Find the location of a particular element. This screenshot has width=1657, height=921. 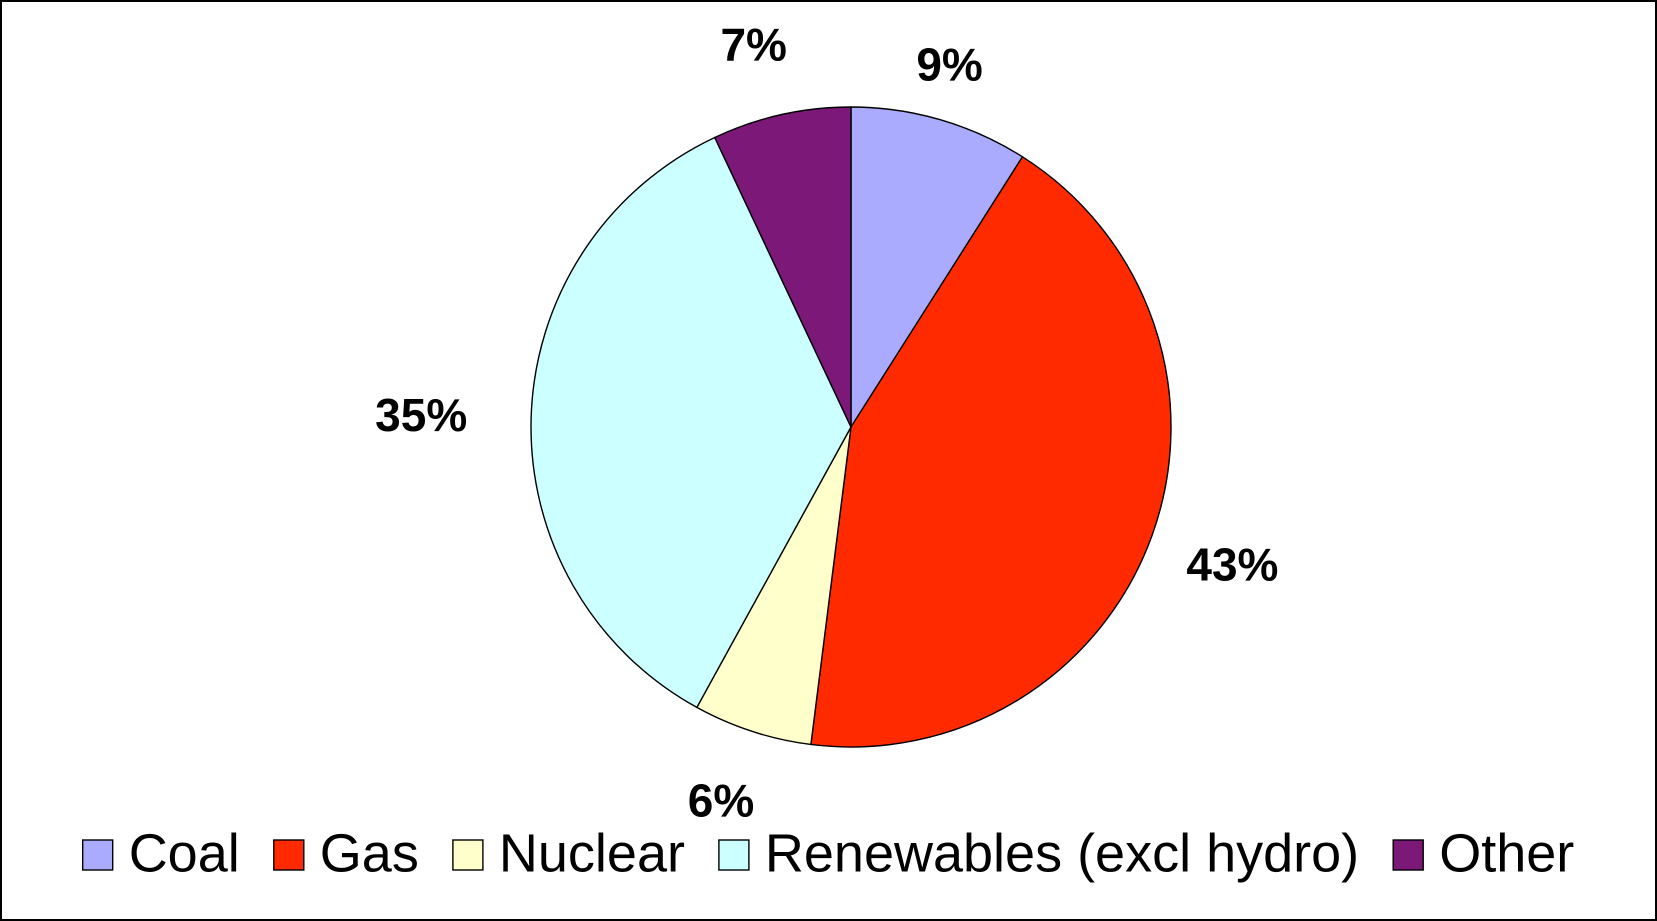

pie-slice-nuclear is located at coordinates (774, 586).